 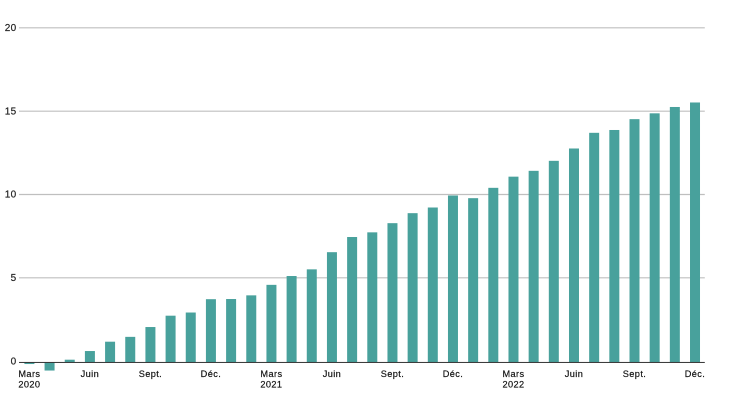 I want to click on svg-text: 15, so click(x=11, y=111).